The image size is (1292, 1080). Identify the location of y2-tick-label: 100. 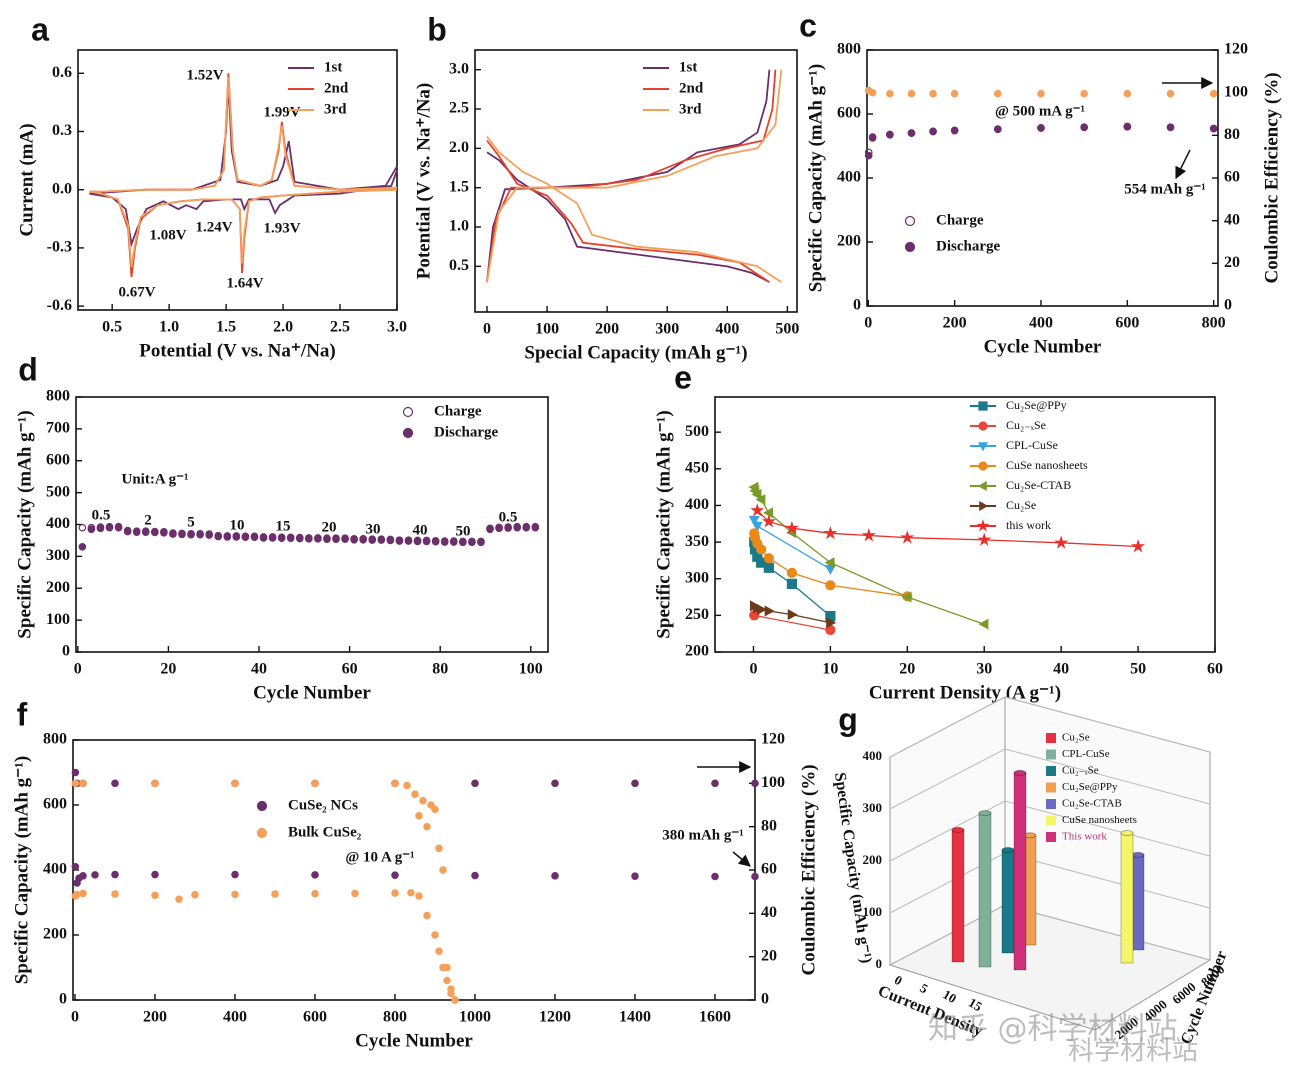
(773, 782).